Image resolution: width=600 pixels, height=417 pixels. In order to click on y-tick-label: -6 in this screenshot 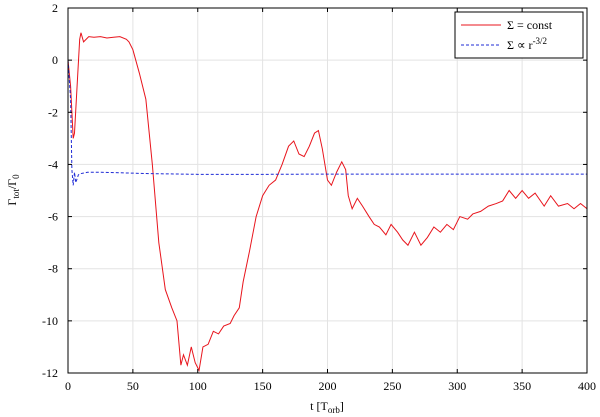, I will do `click(53, 217)`.